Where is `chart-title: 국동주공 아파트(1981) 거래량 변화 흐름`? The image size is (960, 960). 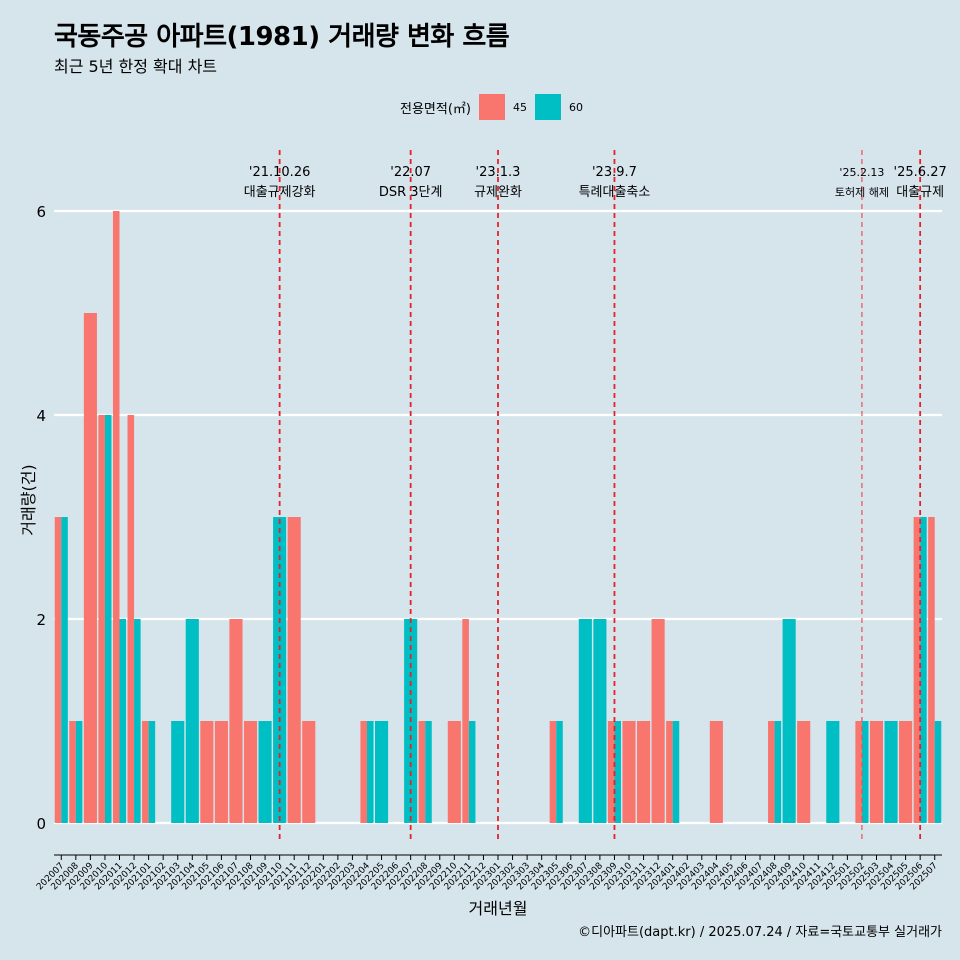
chart-title: 국동주공 아파트(1981) 거래량 변화 흐름 is located at coordinates (282, 37).